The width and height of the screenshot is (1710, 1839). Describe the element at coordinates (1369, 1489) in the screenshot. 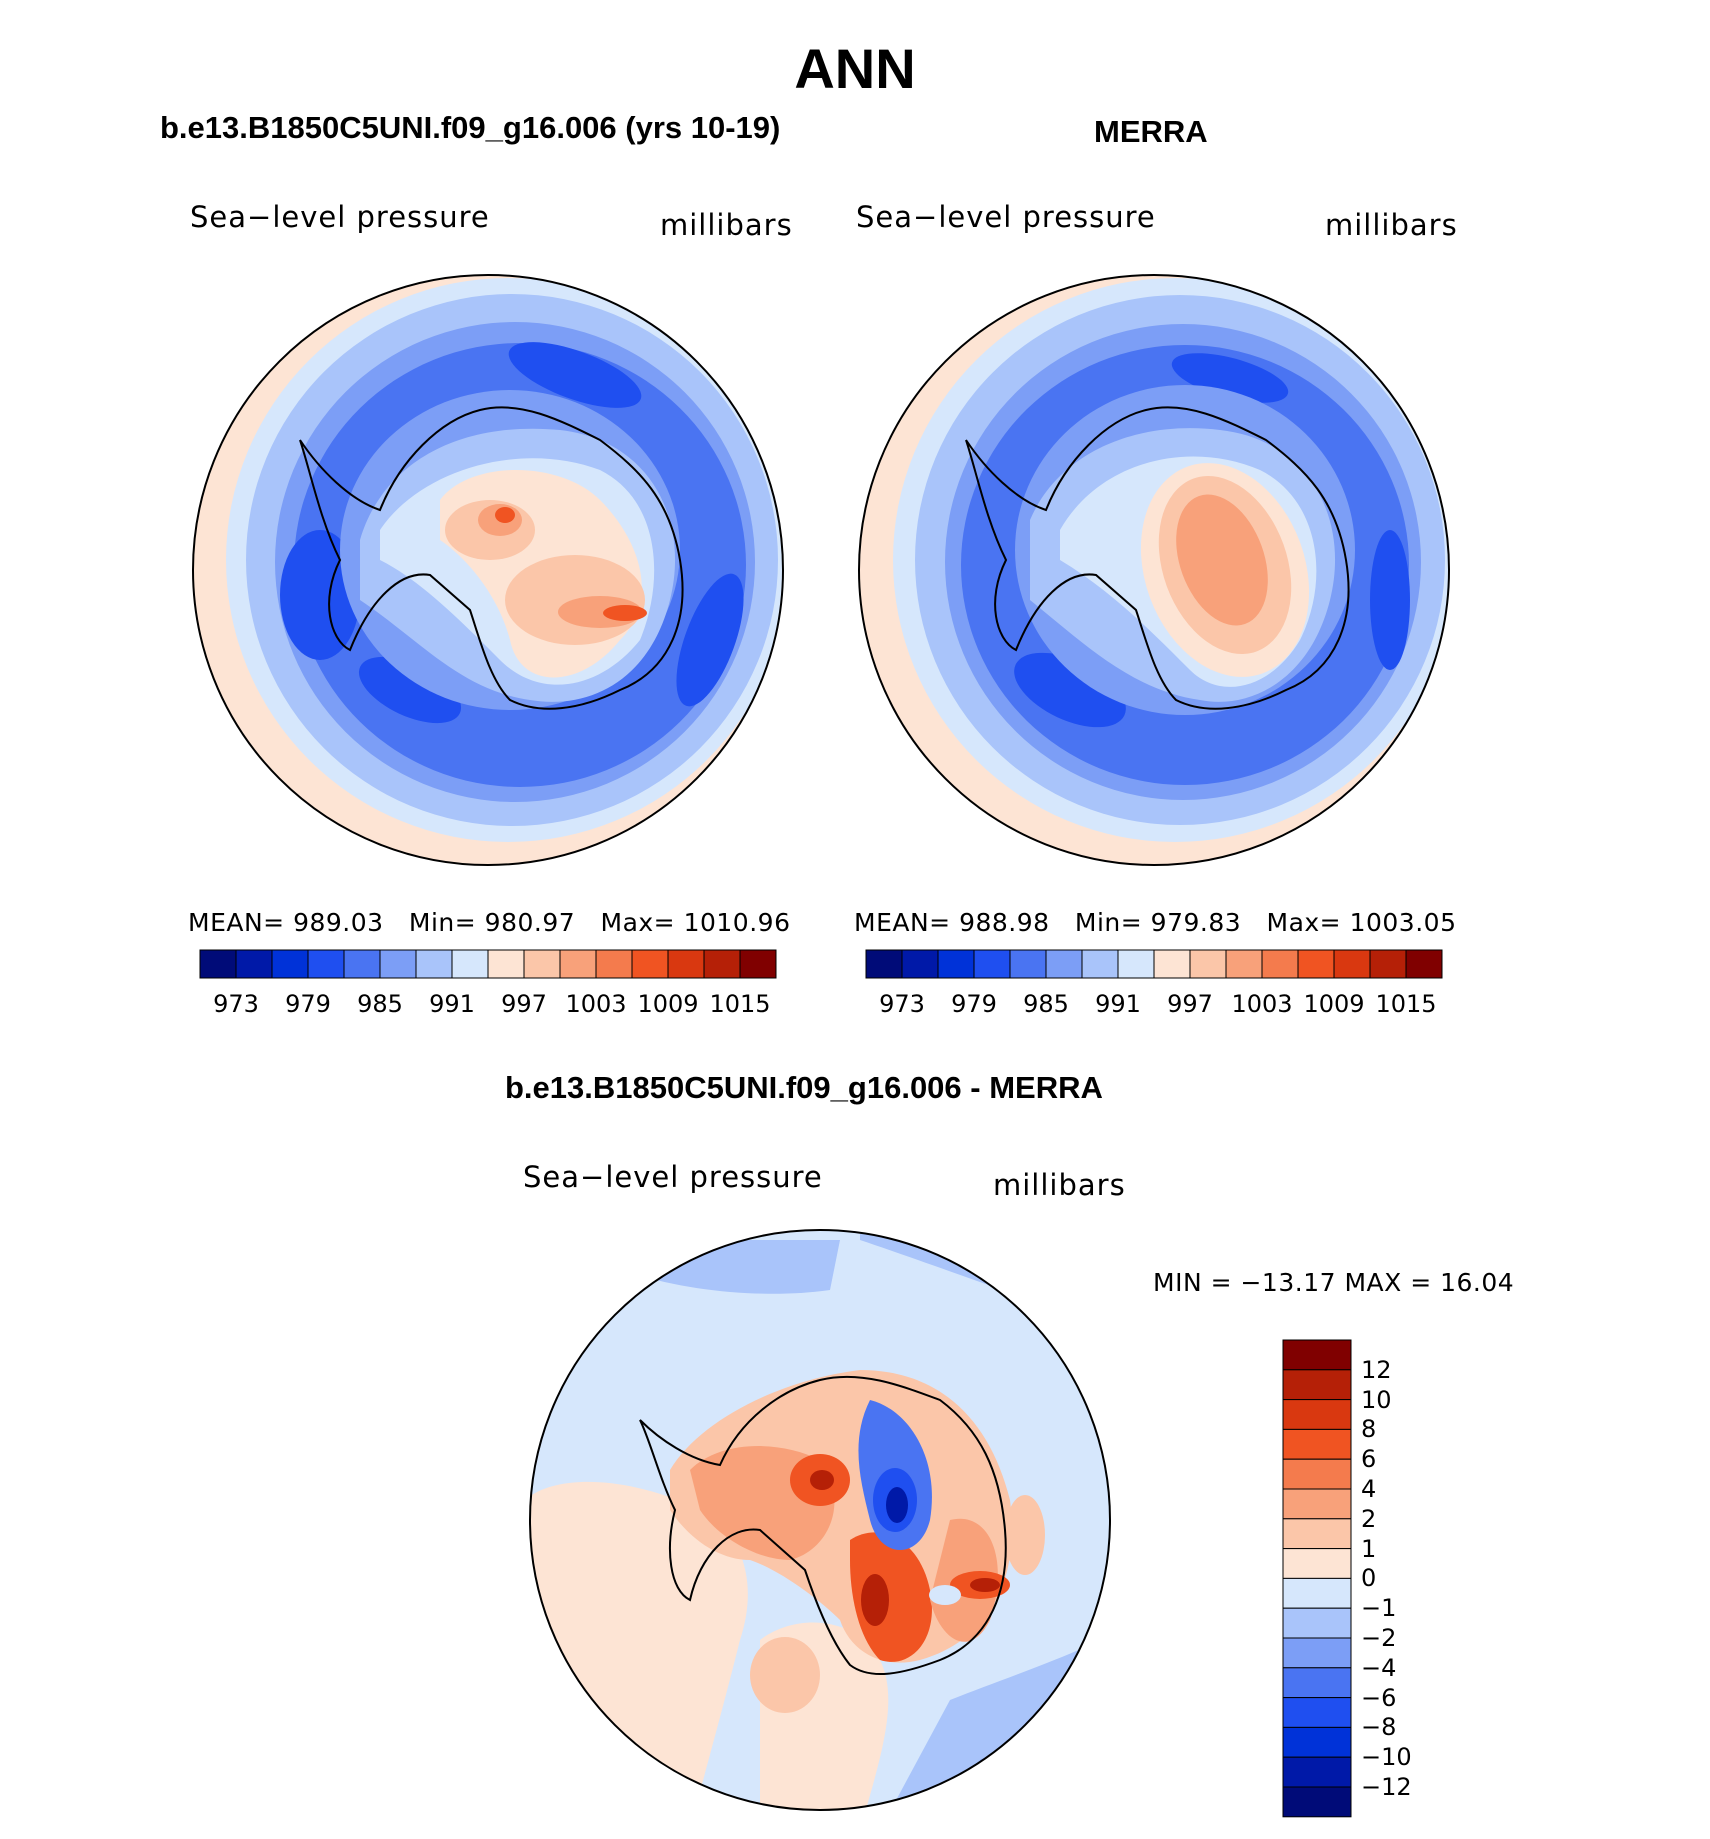

I see `colorbar-tick-label: 4` at that location.